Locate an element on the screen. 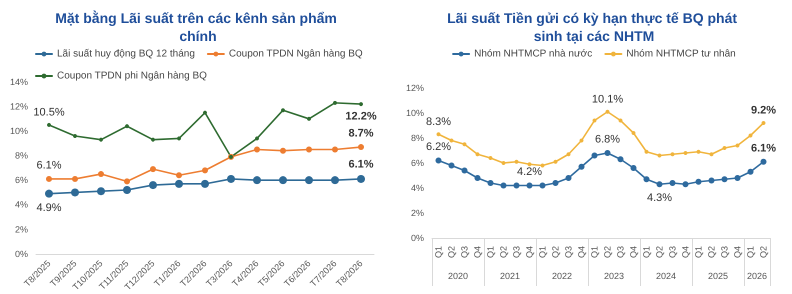  chart-title: Mặt bằng Lãi suất trên các kênh sản phẩm chính is located at coordinates (198, 27).